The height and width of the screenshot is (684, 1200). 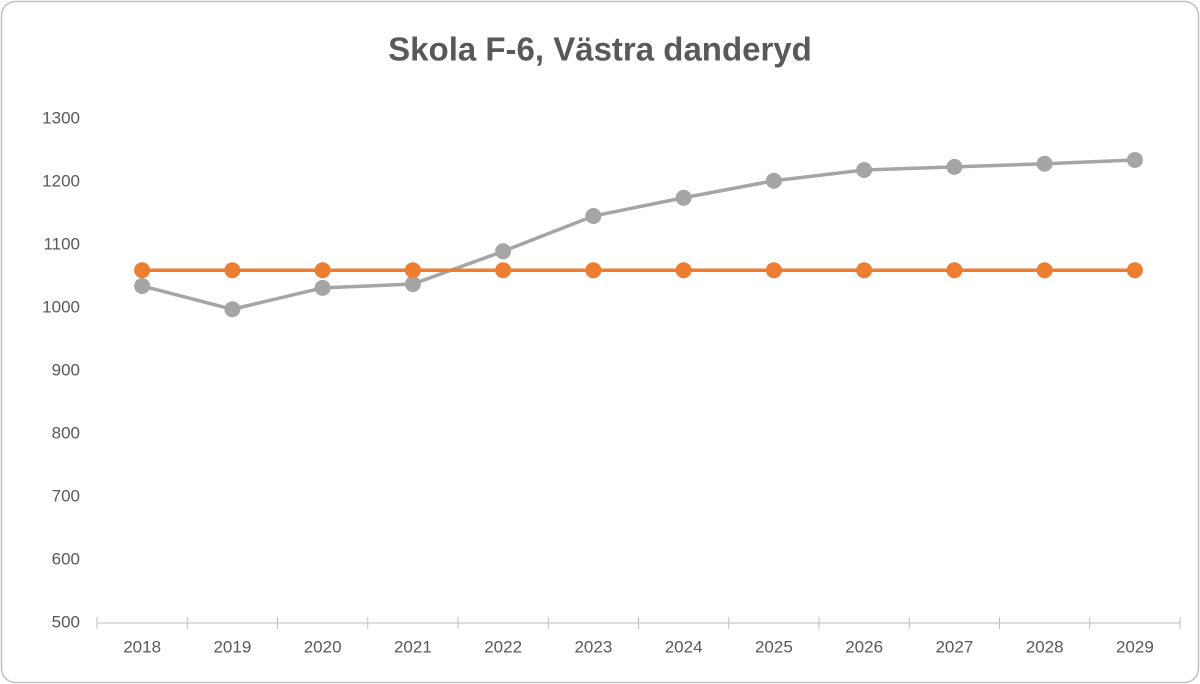 I want to click on y-tick-label: 600, so click(x=66, y=558).